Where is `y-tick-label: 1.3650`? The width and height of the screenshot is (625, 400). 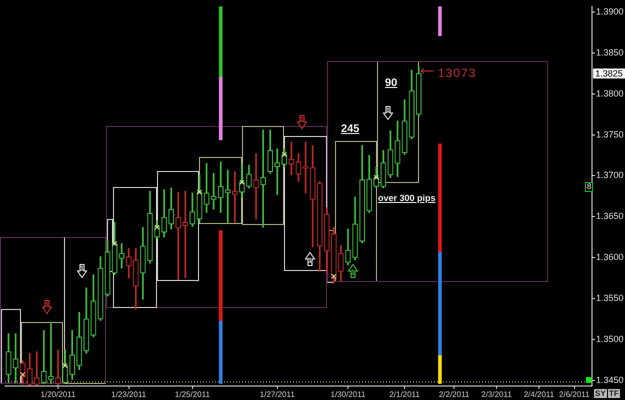
y-tick-label: 1.3650 is located at coordinates (610, 216).